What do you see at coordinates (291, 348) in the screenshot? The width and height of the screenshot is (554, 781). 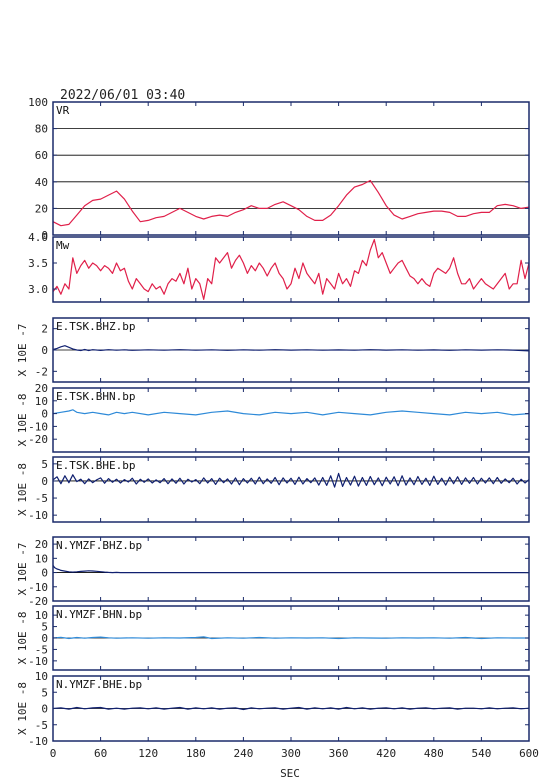 I see `series-line-e-tsk-bhz` at bounding box center [291, 348].